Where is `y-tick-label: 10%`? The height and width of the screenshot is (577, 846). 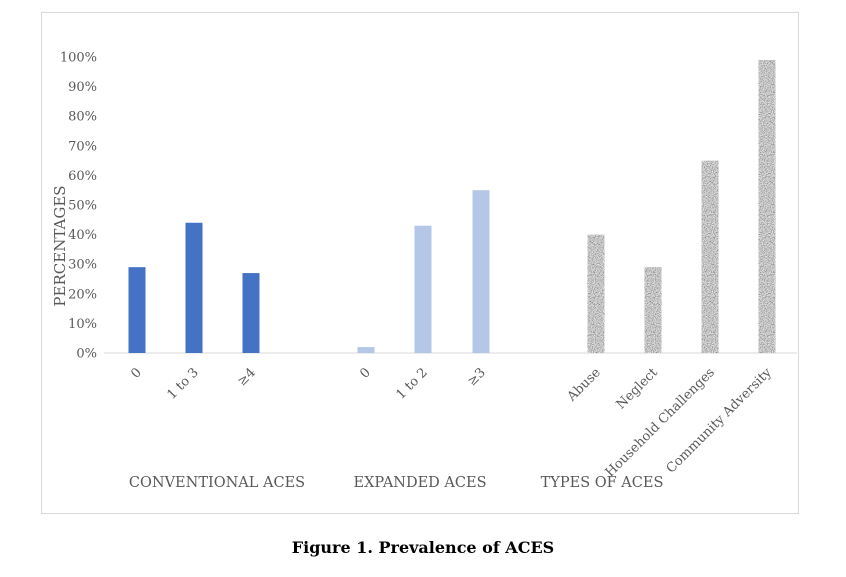
y-tick-label: 10% is located at coordinates (82, 324).